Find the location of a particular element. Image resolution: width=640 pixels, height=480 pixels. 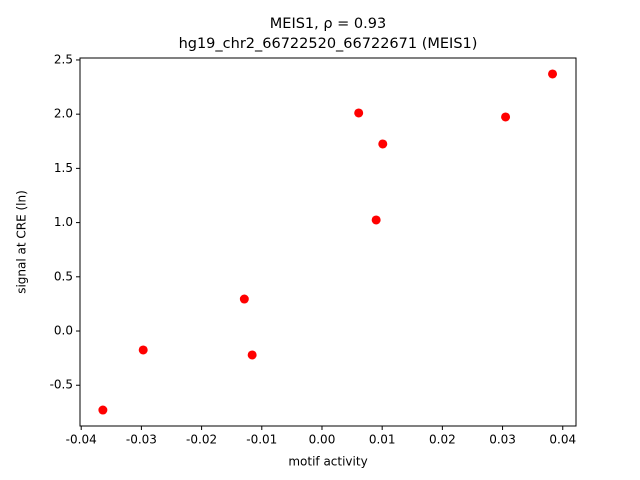

x-tick-label: 0.01 is located at coordinates (382, 440).